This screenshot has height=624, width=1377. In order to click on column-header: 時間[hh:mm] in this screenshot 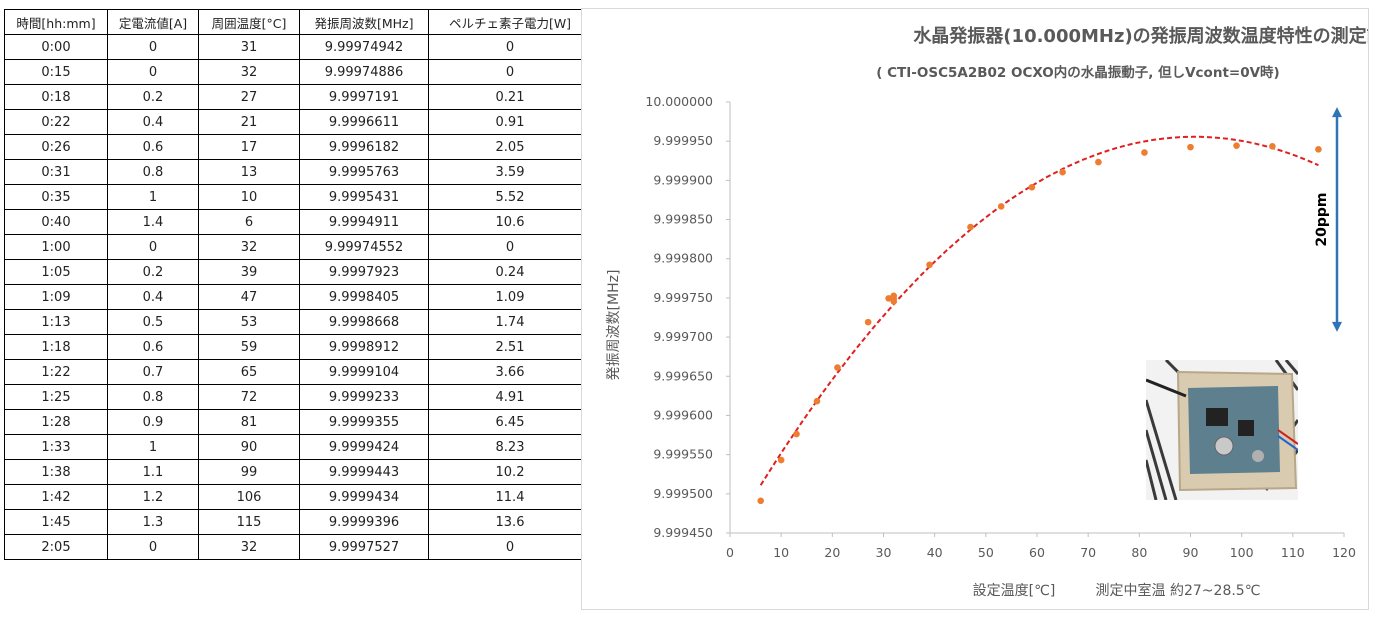, I will do `click(56, 22)`.